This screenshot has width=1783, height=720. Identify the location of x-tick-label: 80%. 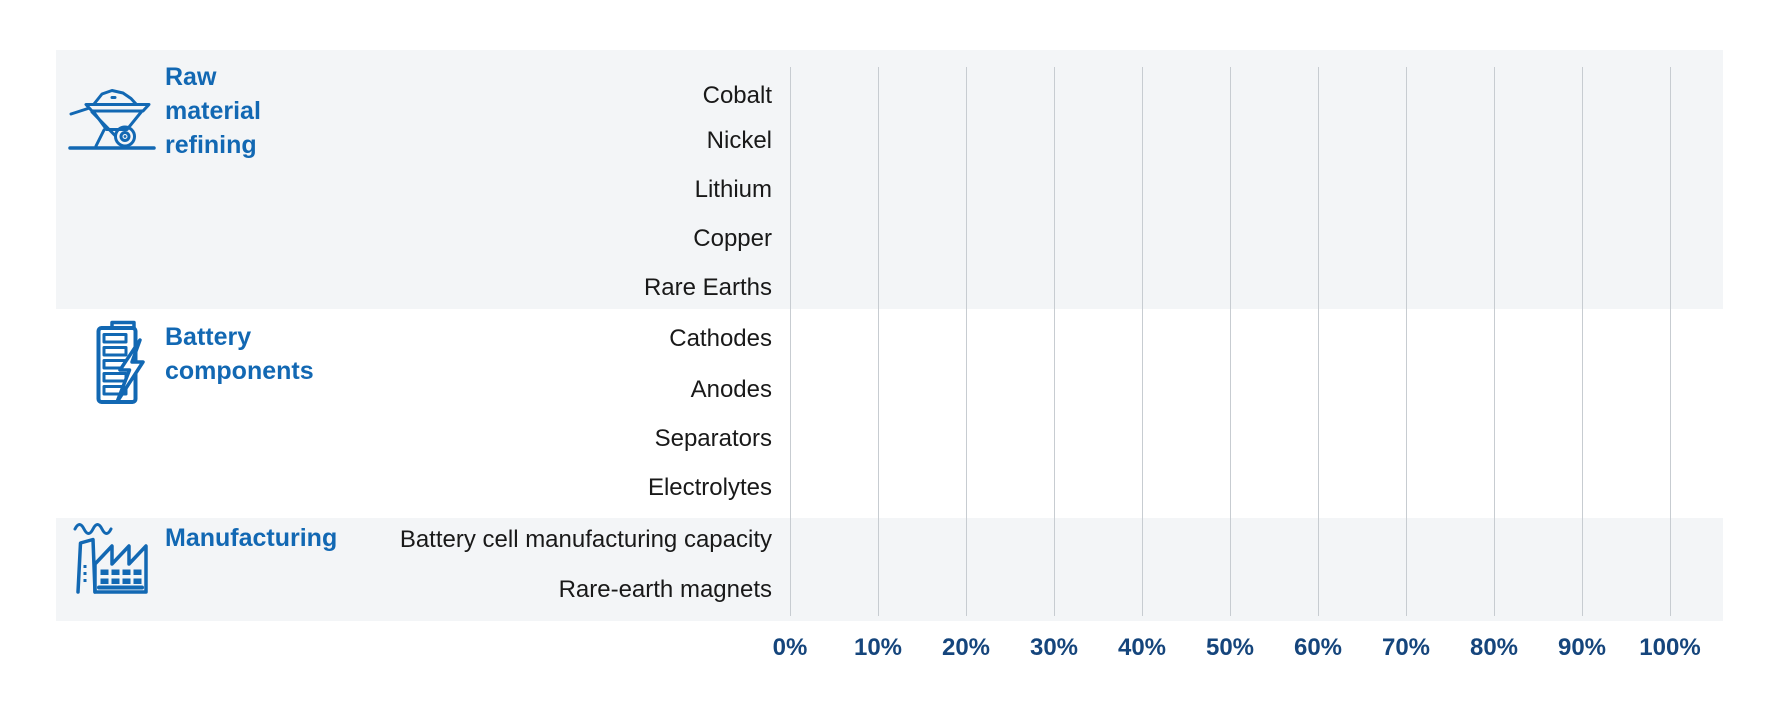
(1494, 647).